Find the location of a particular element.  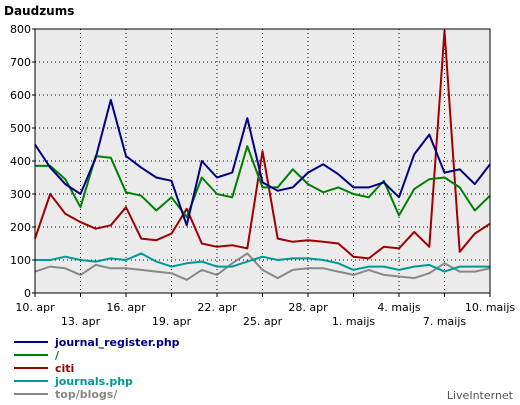

legend-label: citi is located at coordinates (64, 368).